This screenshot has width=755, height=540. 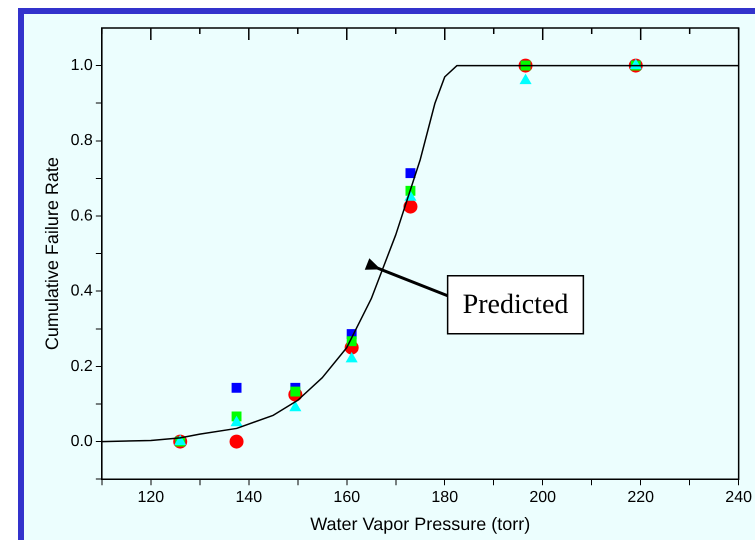 I want to click on y-tick-label: 1.0, so click(x=81, y=65).